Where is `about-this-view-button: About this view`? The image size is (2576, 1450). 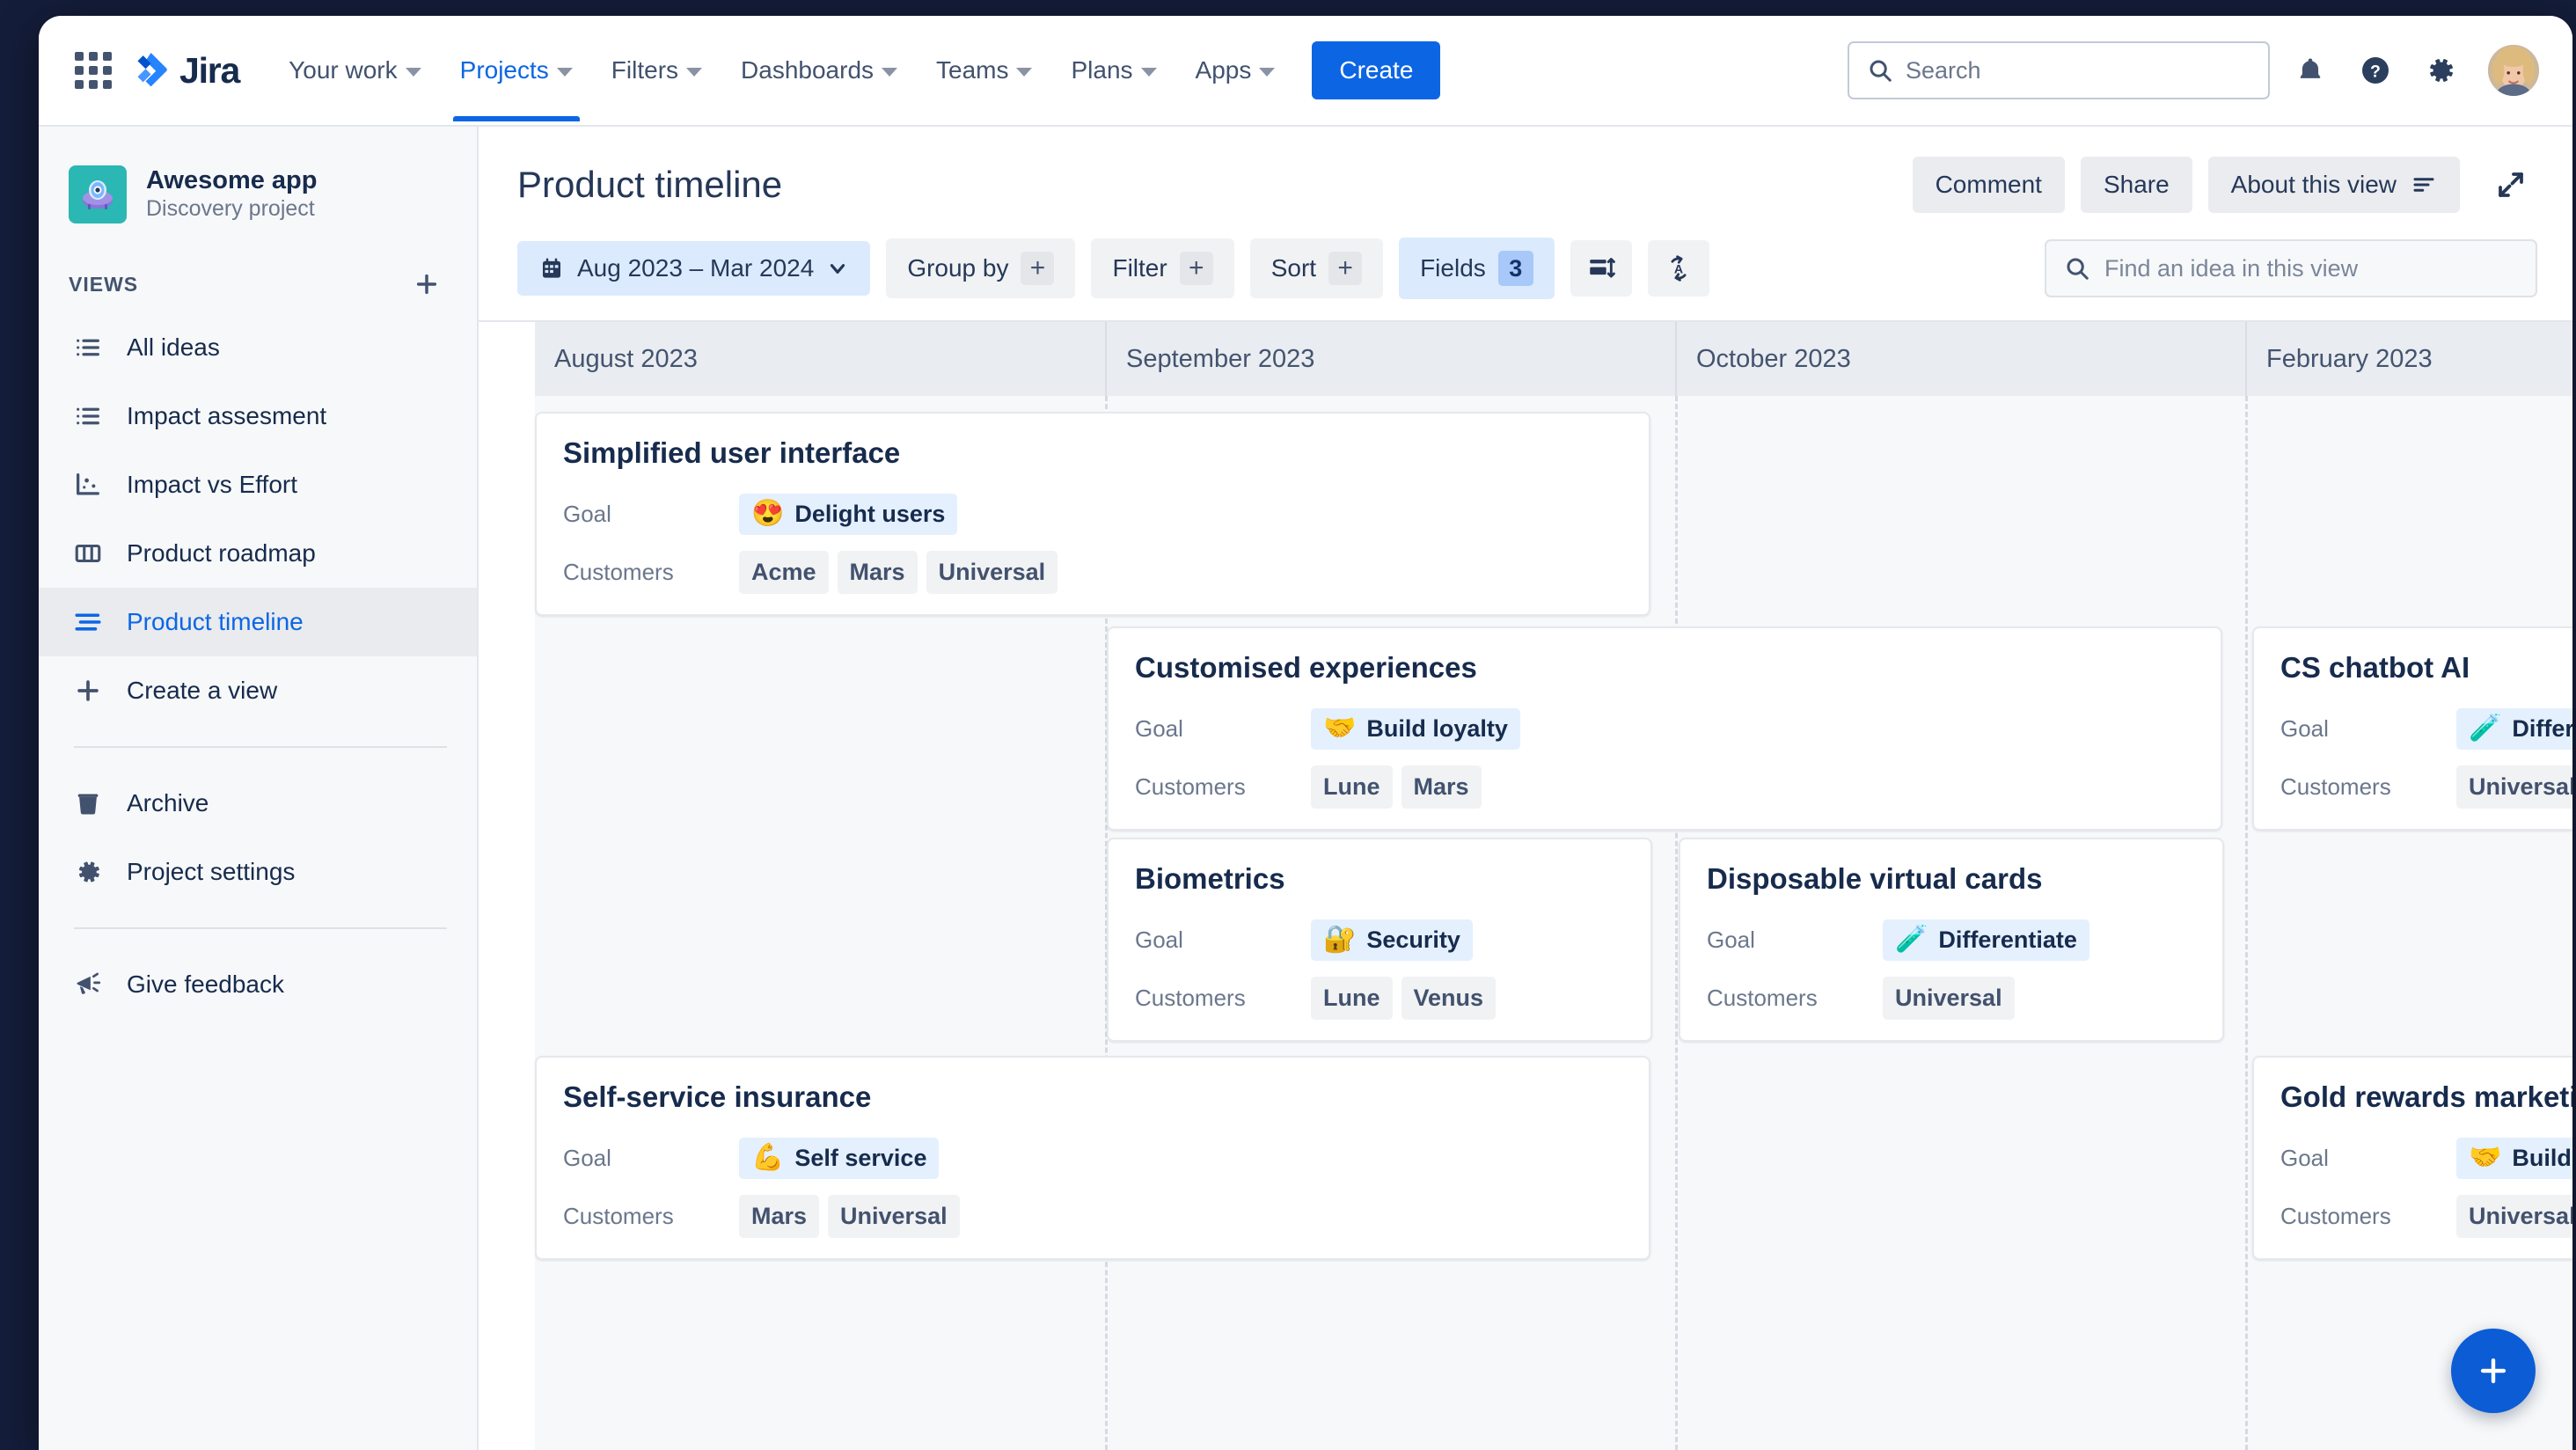 about-this-view-button: About this view is located at coordinates (2333, 185).